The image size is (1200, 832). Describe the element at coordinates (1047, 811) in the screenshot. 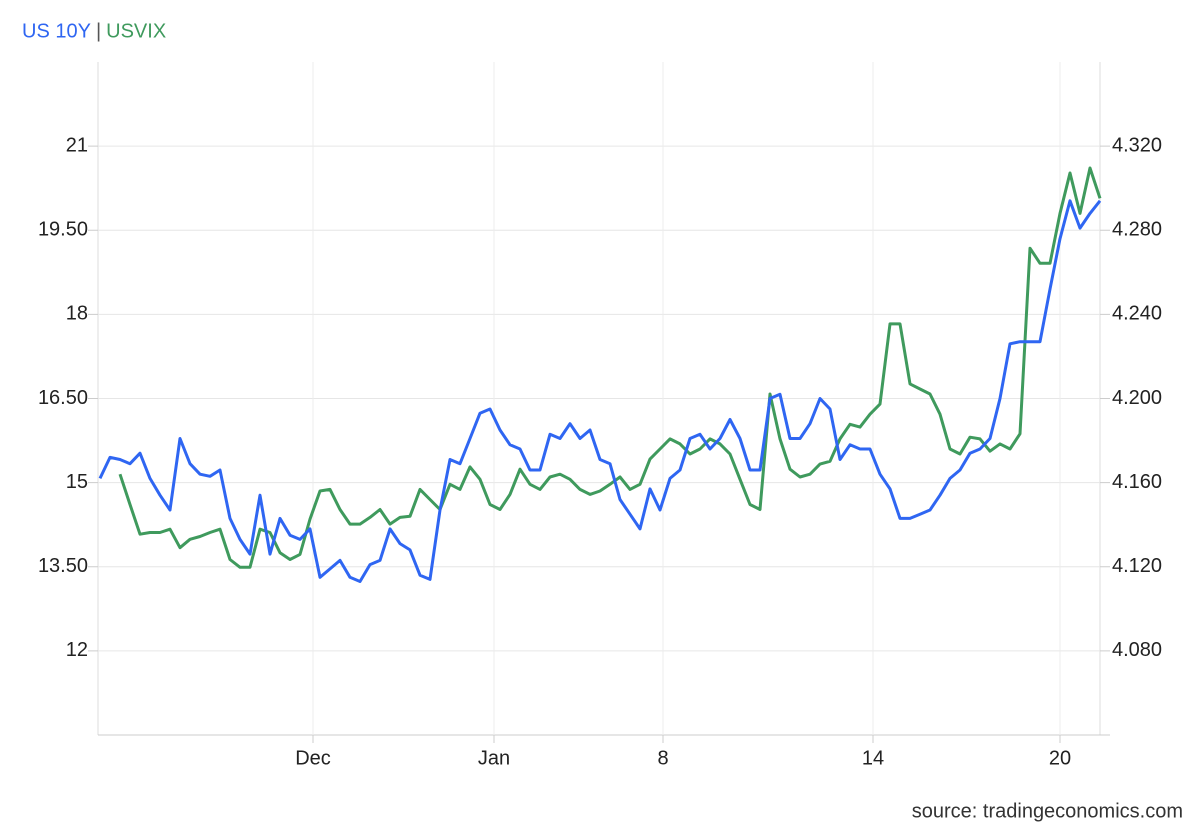

I see `source: source: tradingeconomics.com` at that location.